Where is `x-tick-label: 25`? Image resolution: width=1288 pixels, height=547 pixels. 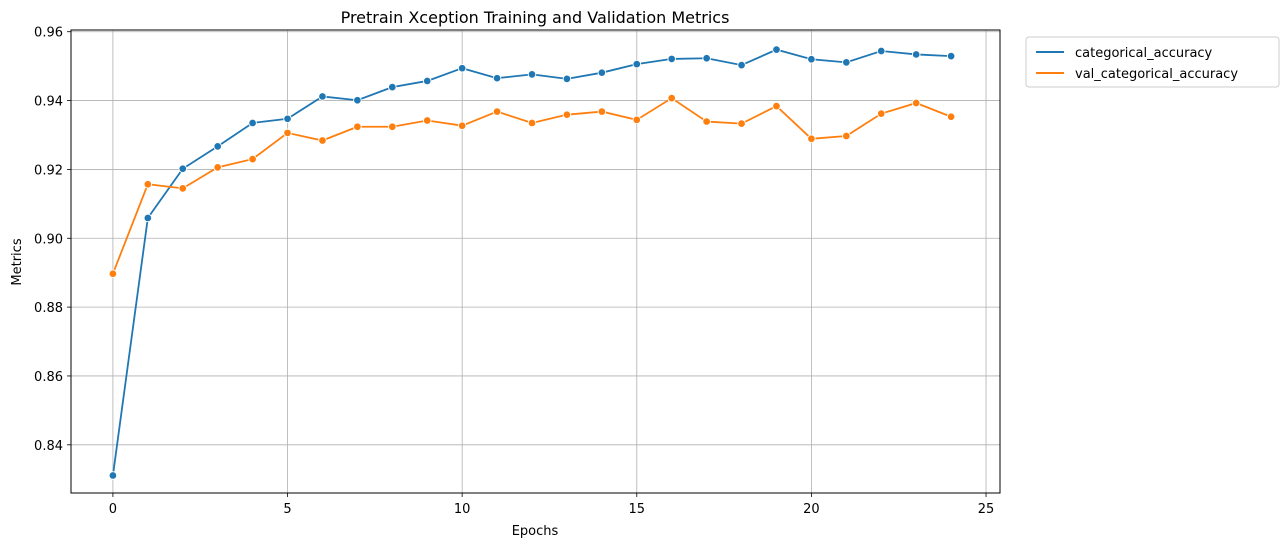 x-tick-label: 25 is located at coordinates (986, 509).